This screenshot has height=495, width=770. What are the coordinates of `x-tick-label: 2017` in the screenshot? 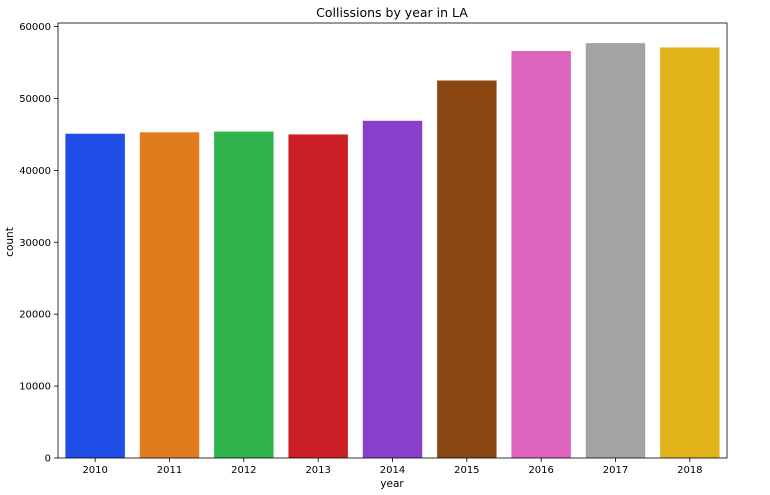 It's located at (615, 470).